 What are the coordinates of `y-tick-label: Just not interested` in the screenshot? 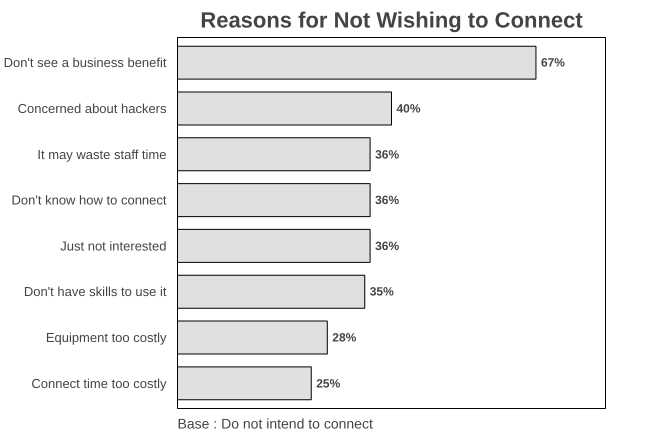 It's located at (113, 246).